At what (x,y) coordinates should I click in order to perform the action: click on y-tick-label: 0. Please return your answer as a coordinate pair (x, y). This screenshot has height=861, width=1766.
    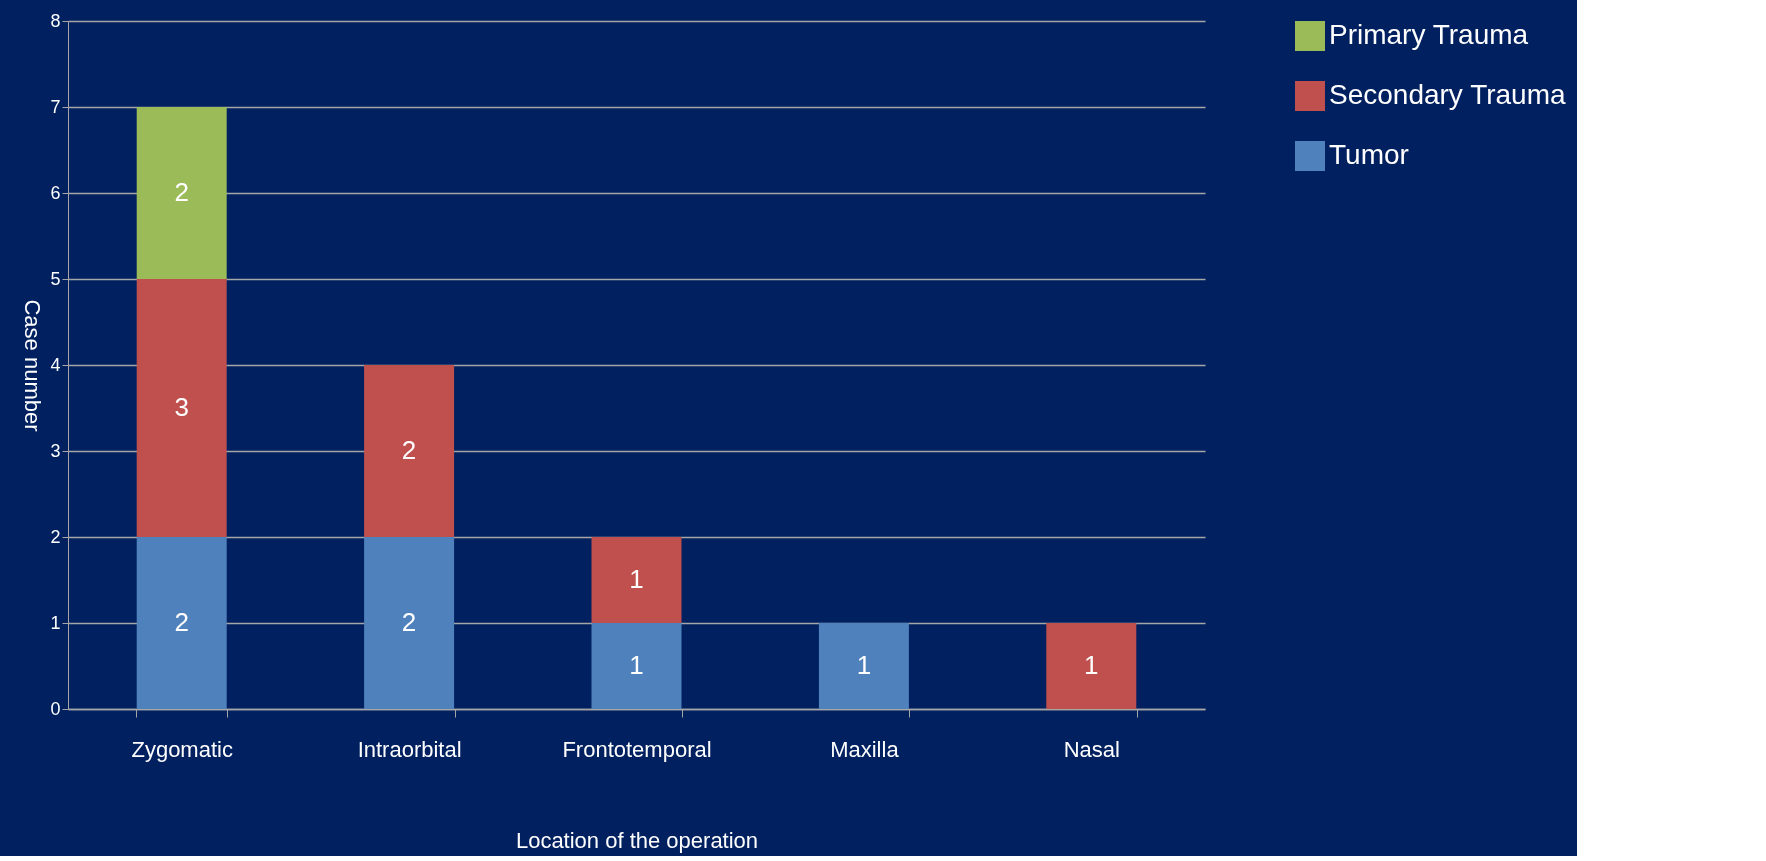
    Looking at the image, I should click on (55, 708).